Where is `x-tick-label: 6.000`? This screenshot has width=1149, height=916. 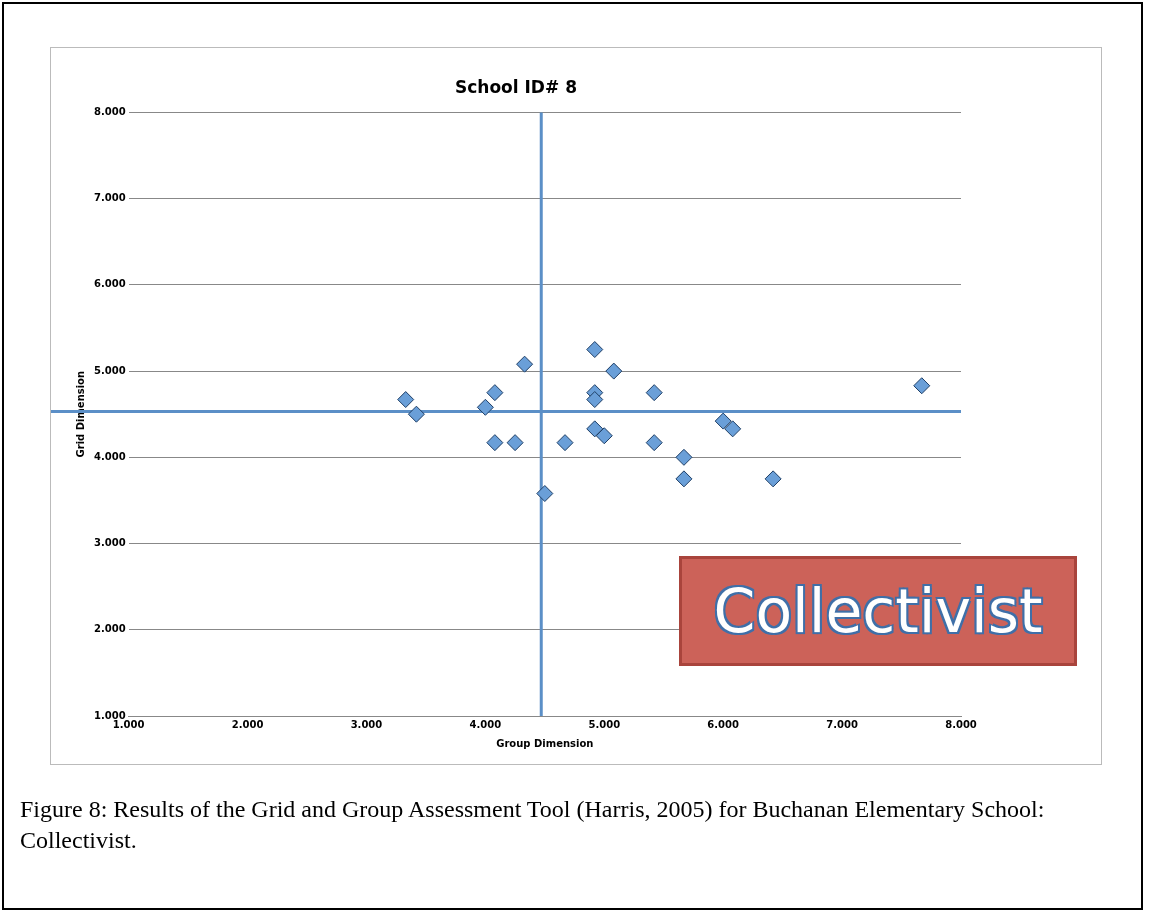 x-tick-label: 6.000 is located at coordinates (723, 724).